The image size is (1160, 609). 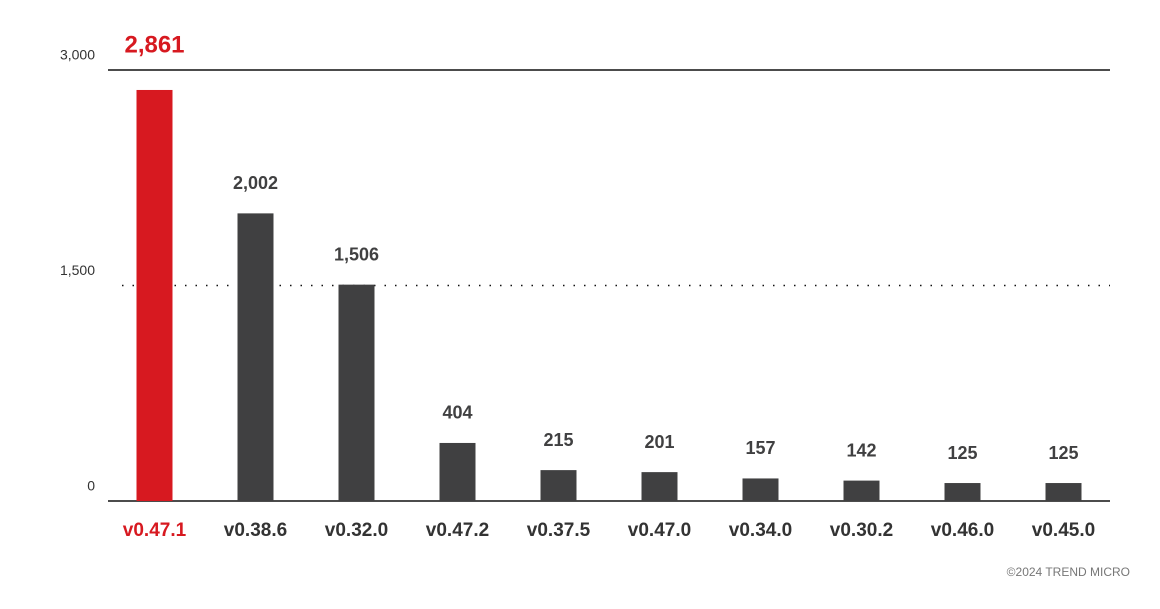 I want to click on value-label: 157, so click(x=760, y=448).